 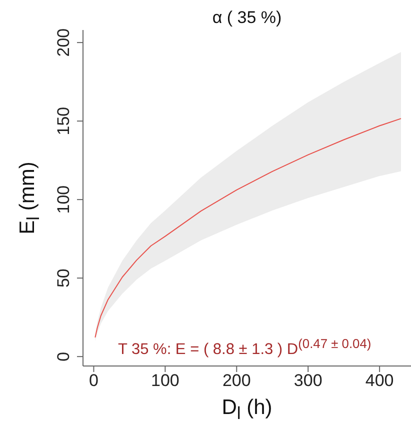 What do you see at coordinates (247, 410) in the screenshot?
I see `x-axis-title: D$_{l}$ (h)` at bounding box center [247, 410].